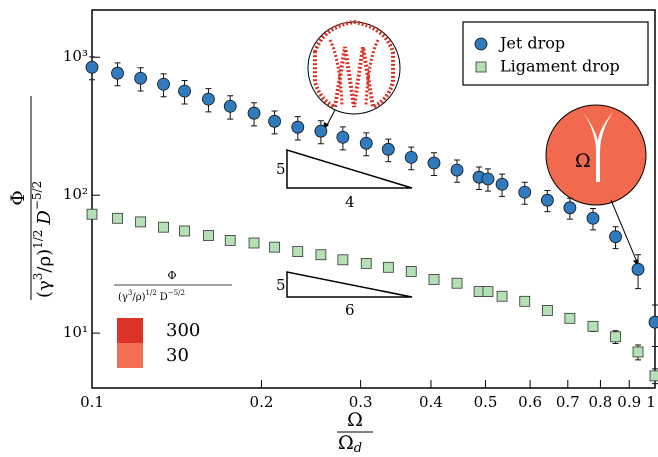 This screenshot has width=658, height=457. Describe the element at coordinates (262, 402) in the screenshot. I see `x-tick-label: 0.2` at that location.